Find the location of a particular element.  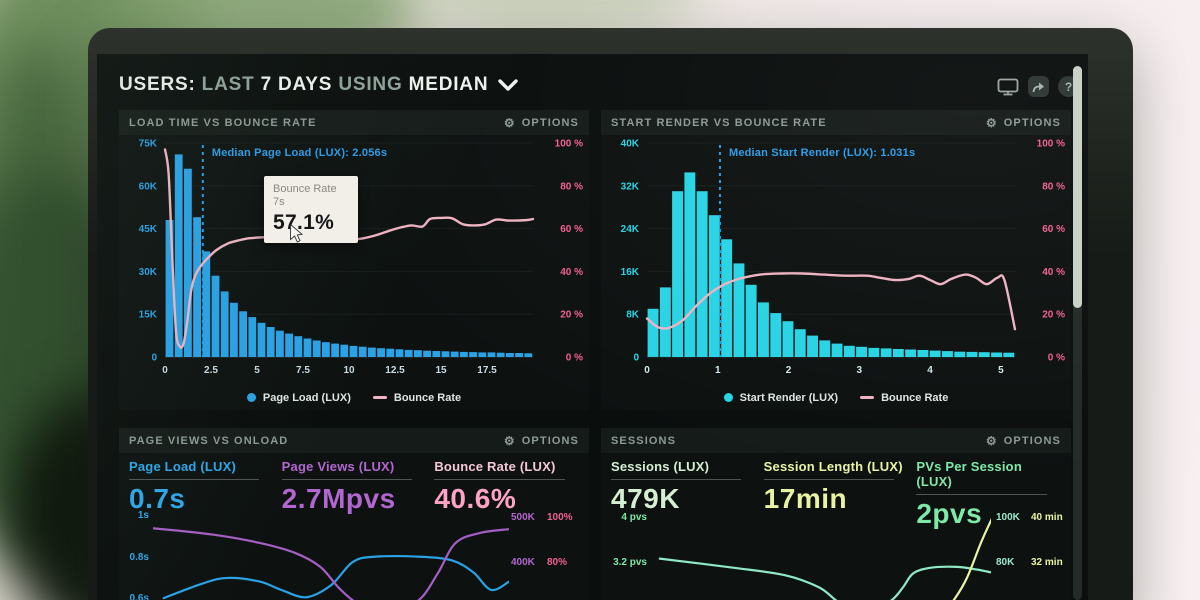

panel-header: PAGE VIEWS VS ONLOAD ⚙ OPTIONS is located at coordinates (354, 440).